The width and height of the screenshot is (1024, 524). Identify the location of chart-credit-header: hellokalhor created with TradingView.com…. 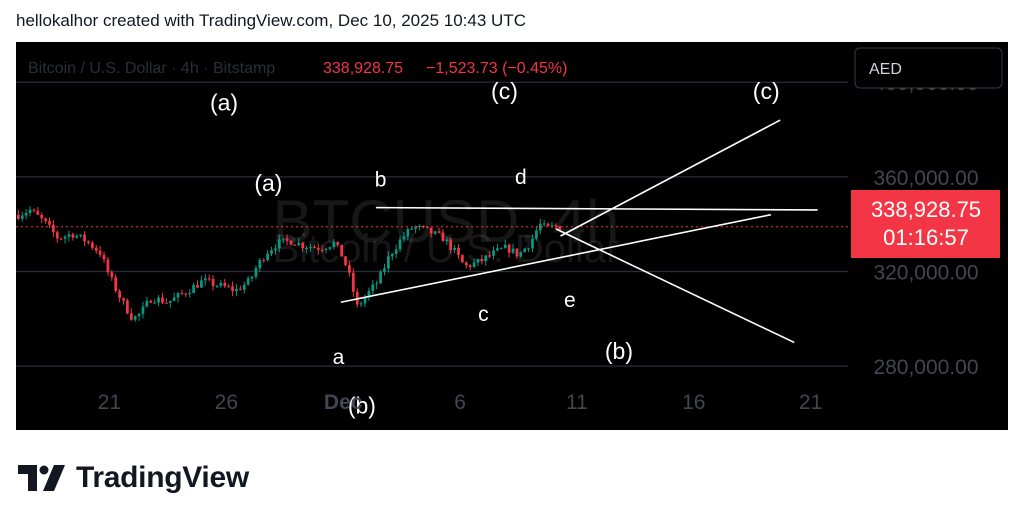
(271, 20).